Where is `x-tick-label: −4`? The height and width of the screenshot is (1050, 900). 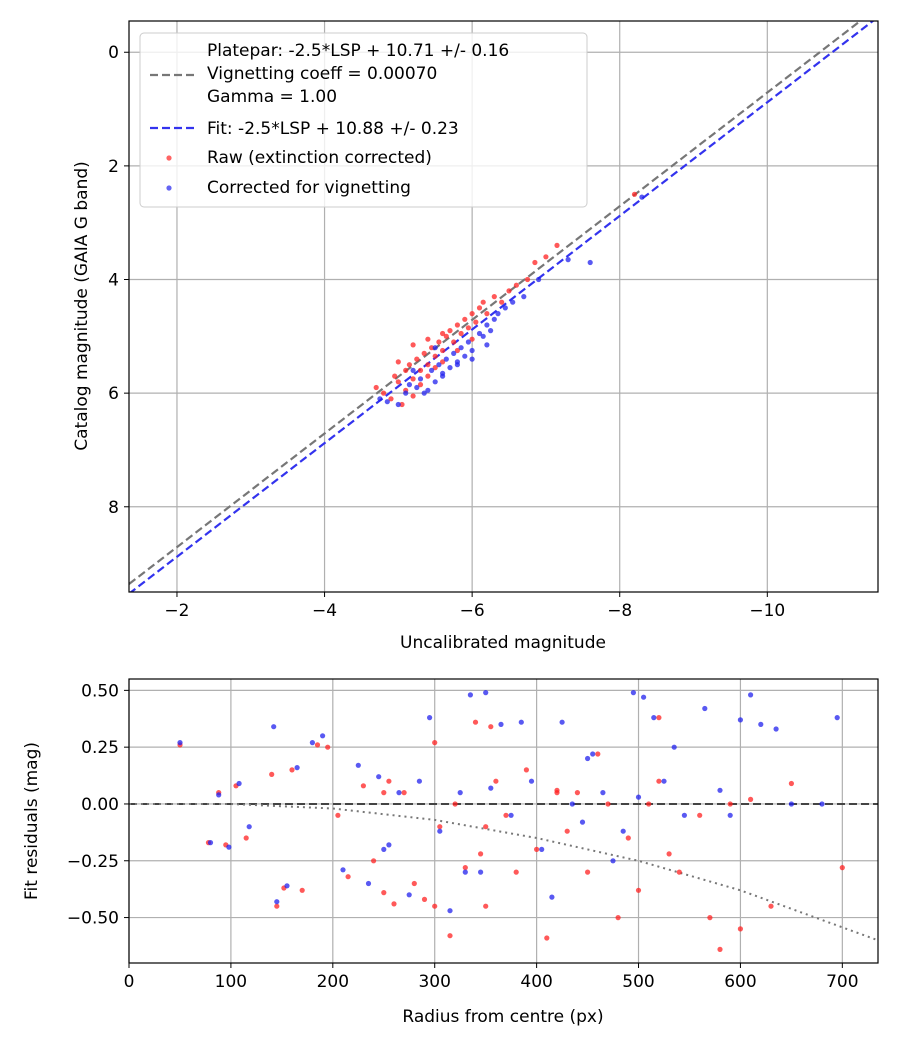 x-tick-label: −4 is located at coordinates (324, 611).